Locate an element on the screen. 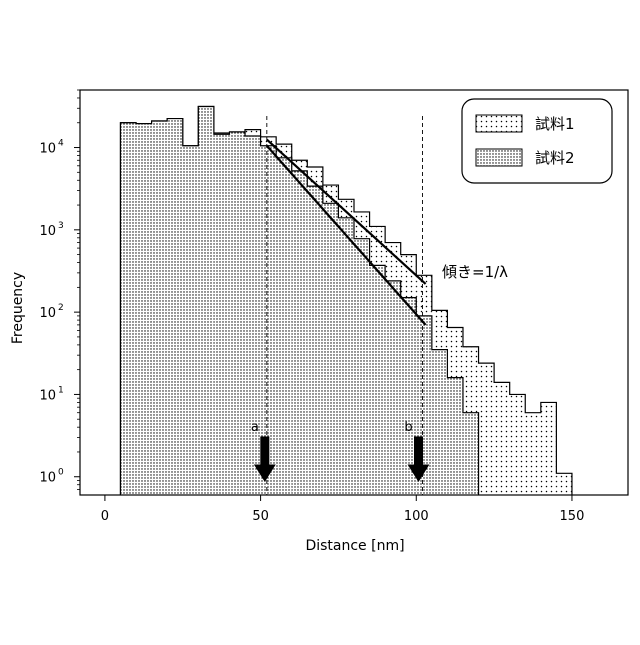 The width and height of the screenshot is (640, 645). x-tick-label-2: 100 is located at coordinates (416, 516).